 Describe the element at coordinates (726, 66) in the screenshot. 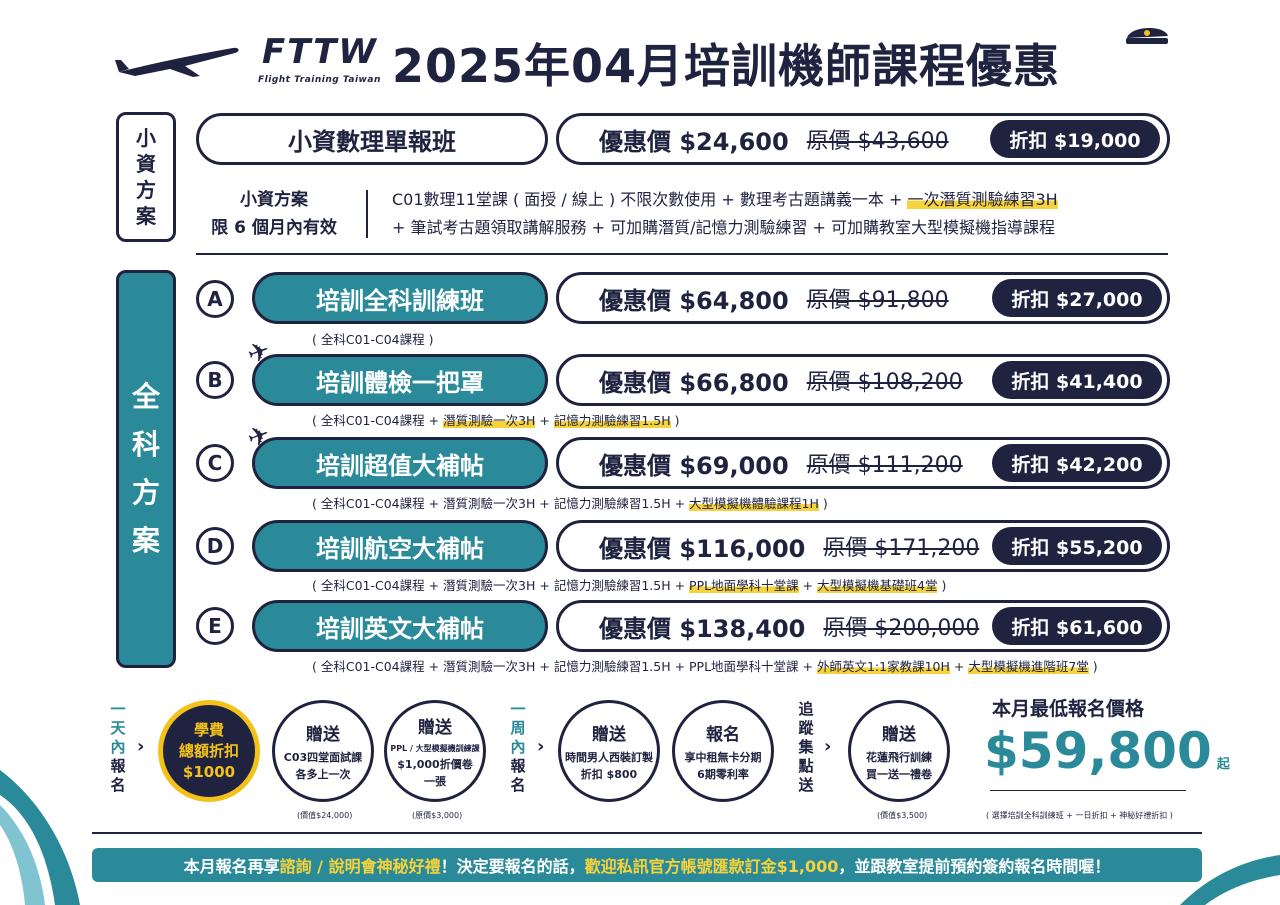

I see `page-title: 2025年04月培訓機師課程優惠` at that location.